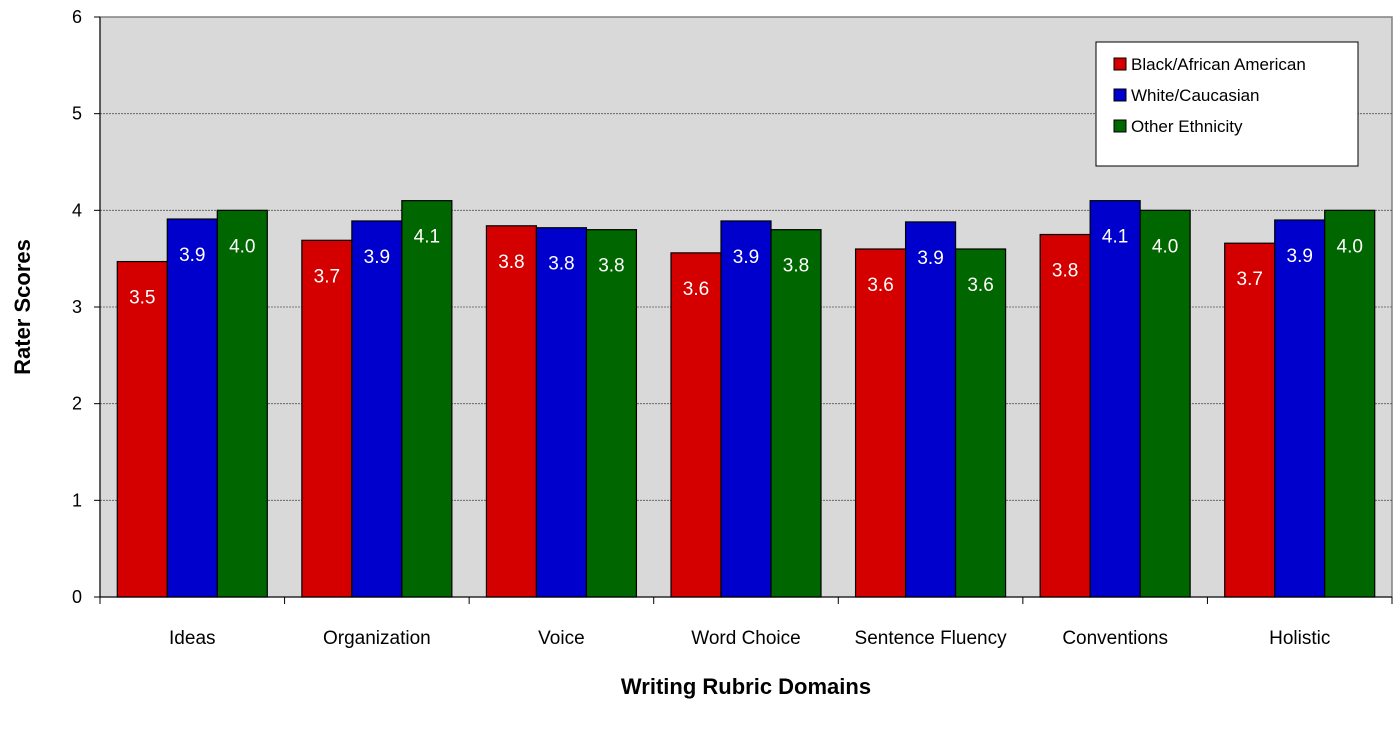 The height and width of the screenshot is (733, 1400). I want to click on legend-label: Black/African American, so click(1218, 64).